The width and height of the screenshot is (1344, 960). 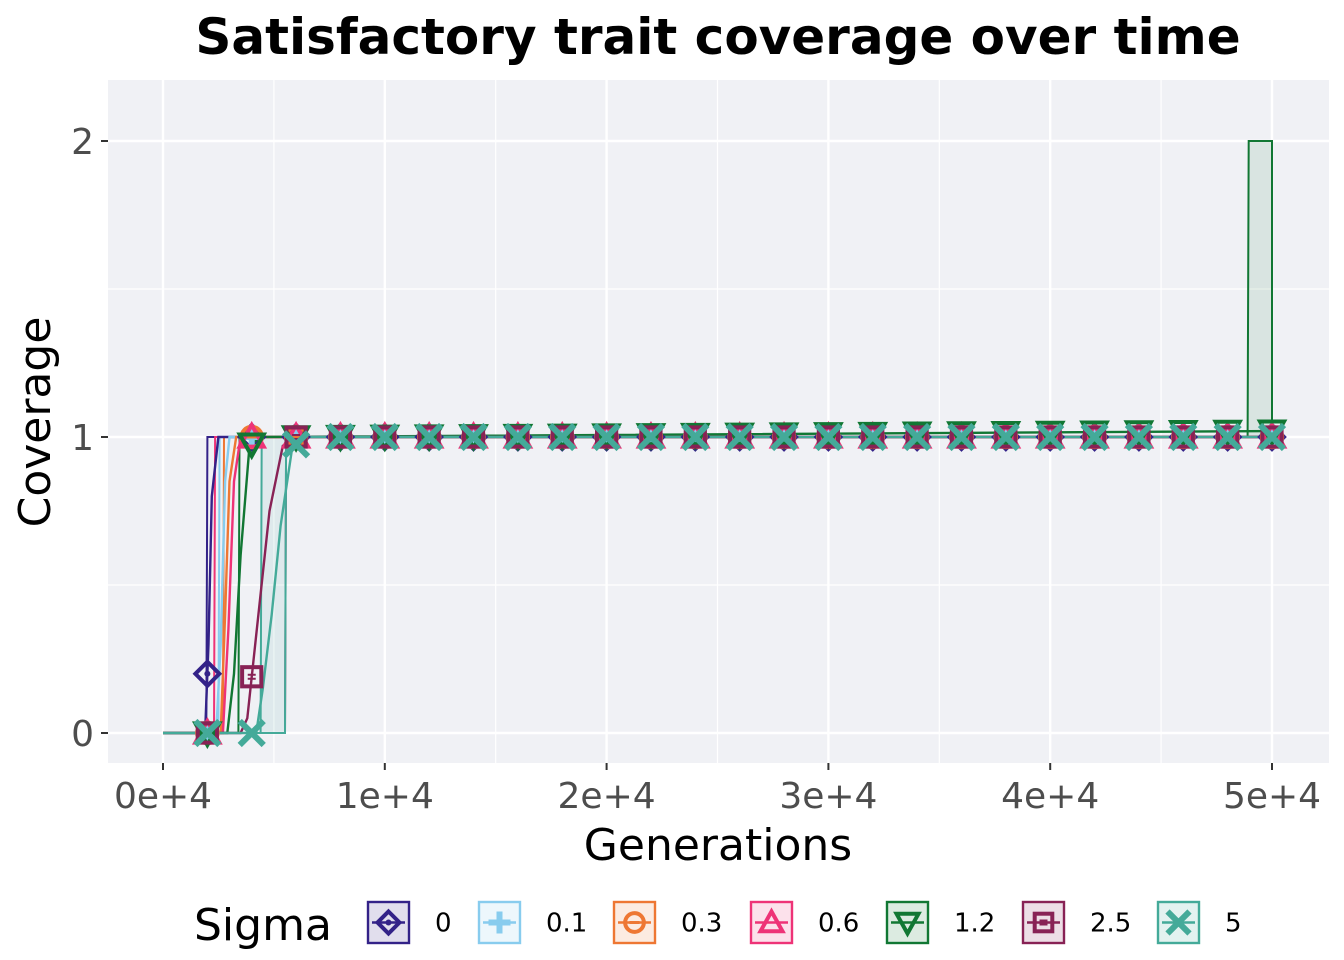 What do you see at coordinates (667, 922) in the screenshot?
I see `legend-item-0.3: 0.3` at bounding box center [667, 922].